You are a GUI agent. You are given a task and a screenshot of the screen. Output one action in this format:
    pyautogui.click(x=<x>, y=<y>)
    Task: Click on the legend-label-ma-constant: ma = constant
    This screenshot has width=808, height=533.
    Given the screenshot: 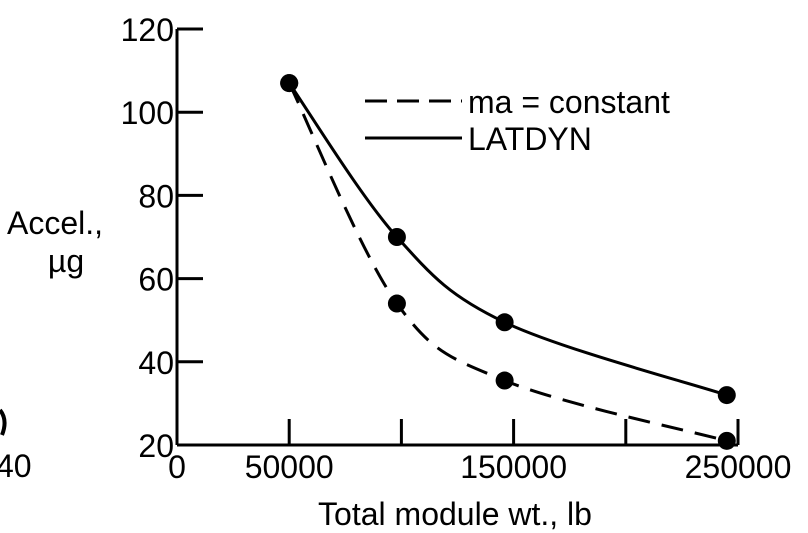 What is the action you would take?
    pyautogui.click(x=569, y=102)
    